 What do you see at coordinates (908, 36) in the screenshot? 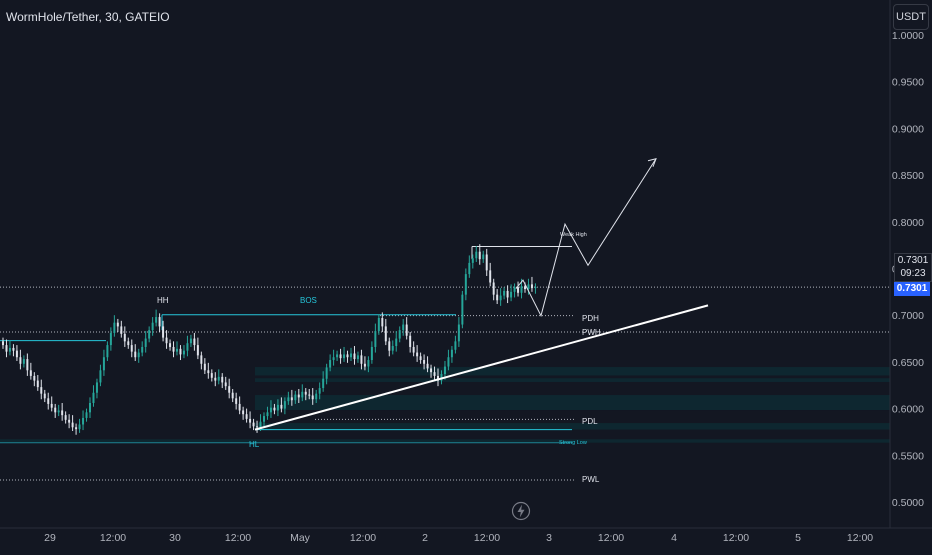
I see `y-tick-label: 1.0000` at bounding box center [908, 36].